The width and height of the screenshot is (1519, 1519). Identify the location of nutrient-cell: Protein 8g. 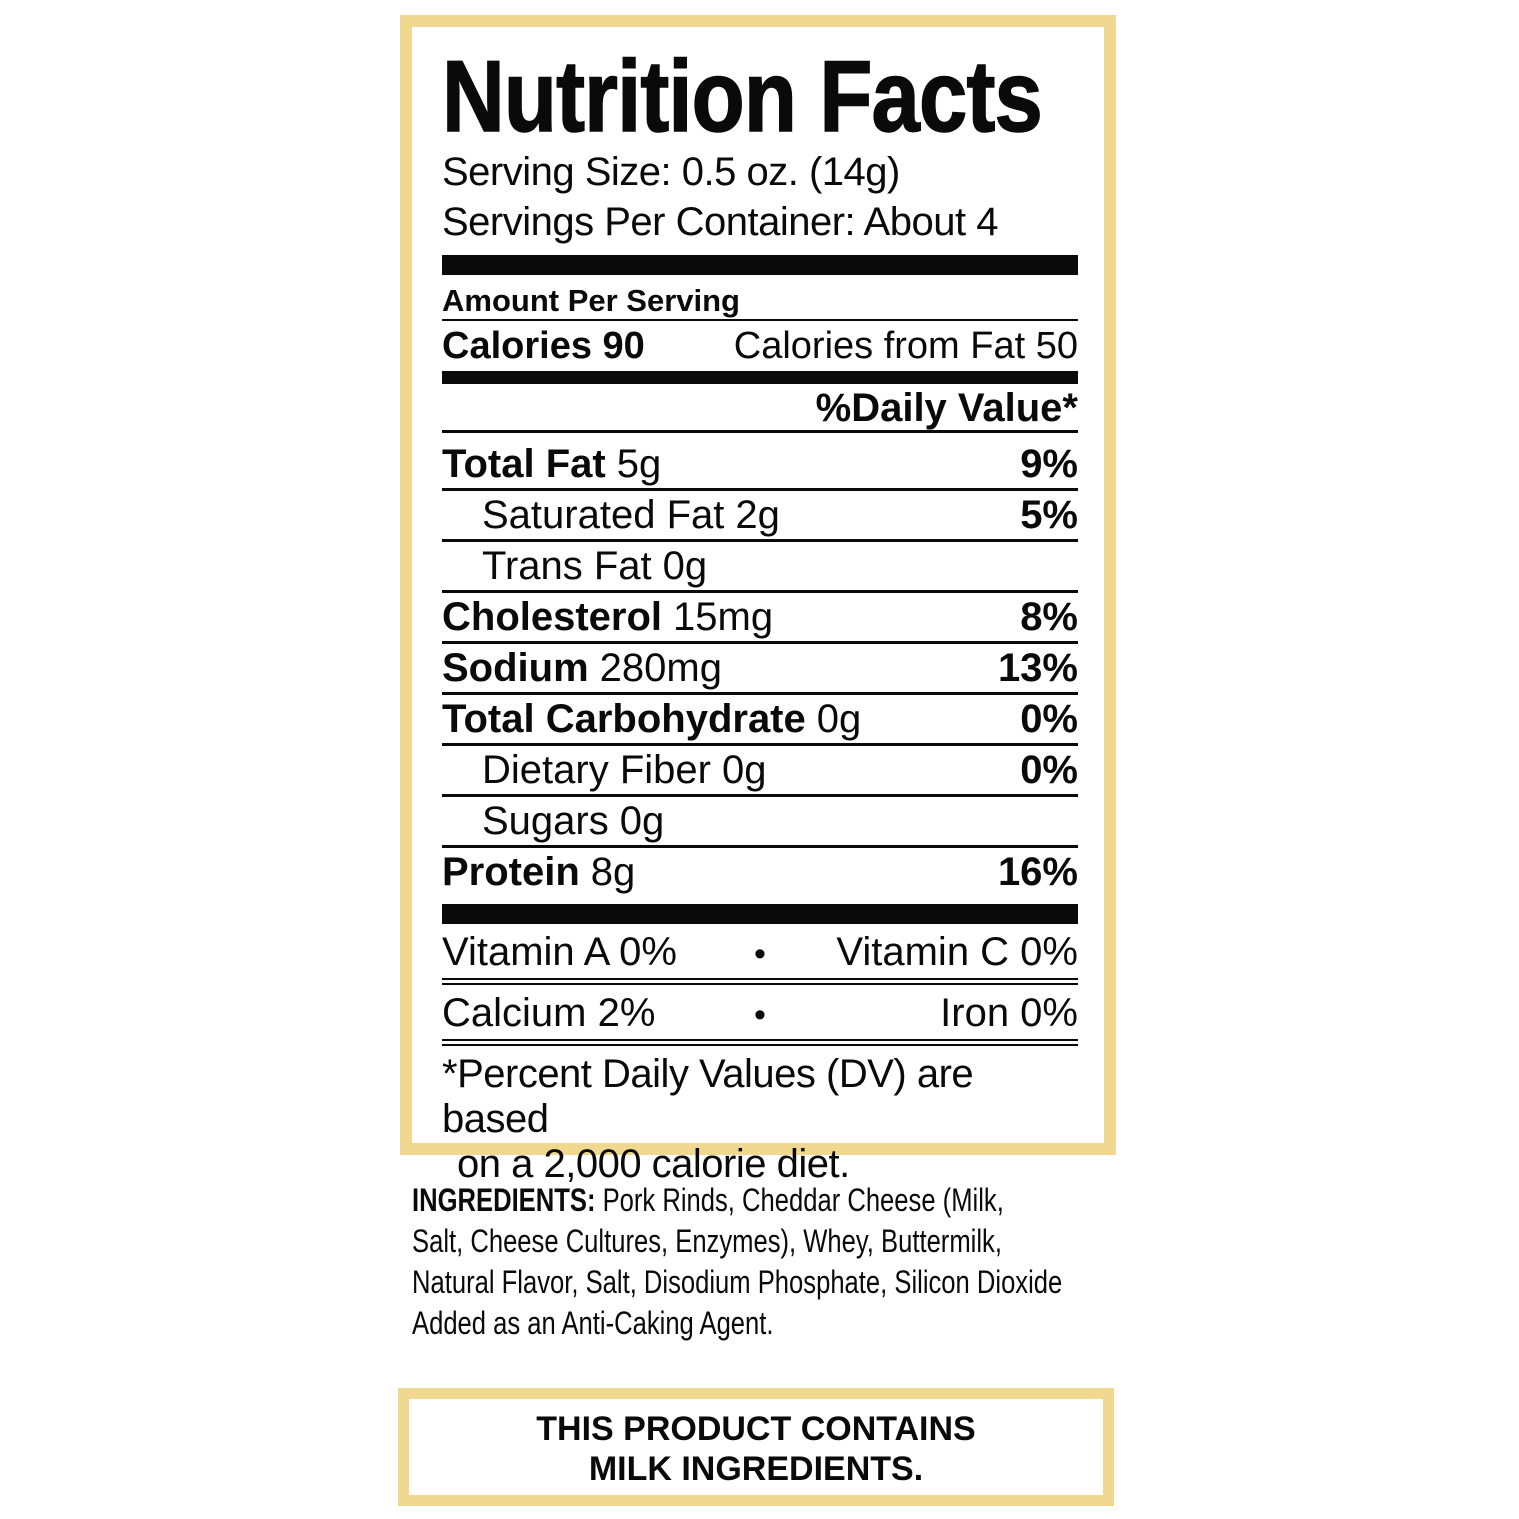
(538, 872).